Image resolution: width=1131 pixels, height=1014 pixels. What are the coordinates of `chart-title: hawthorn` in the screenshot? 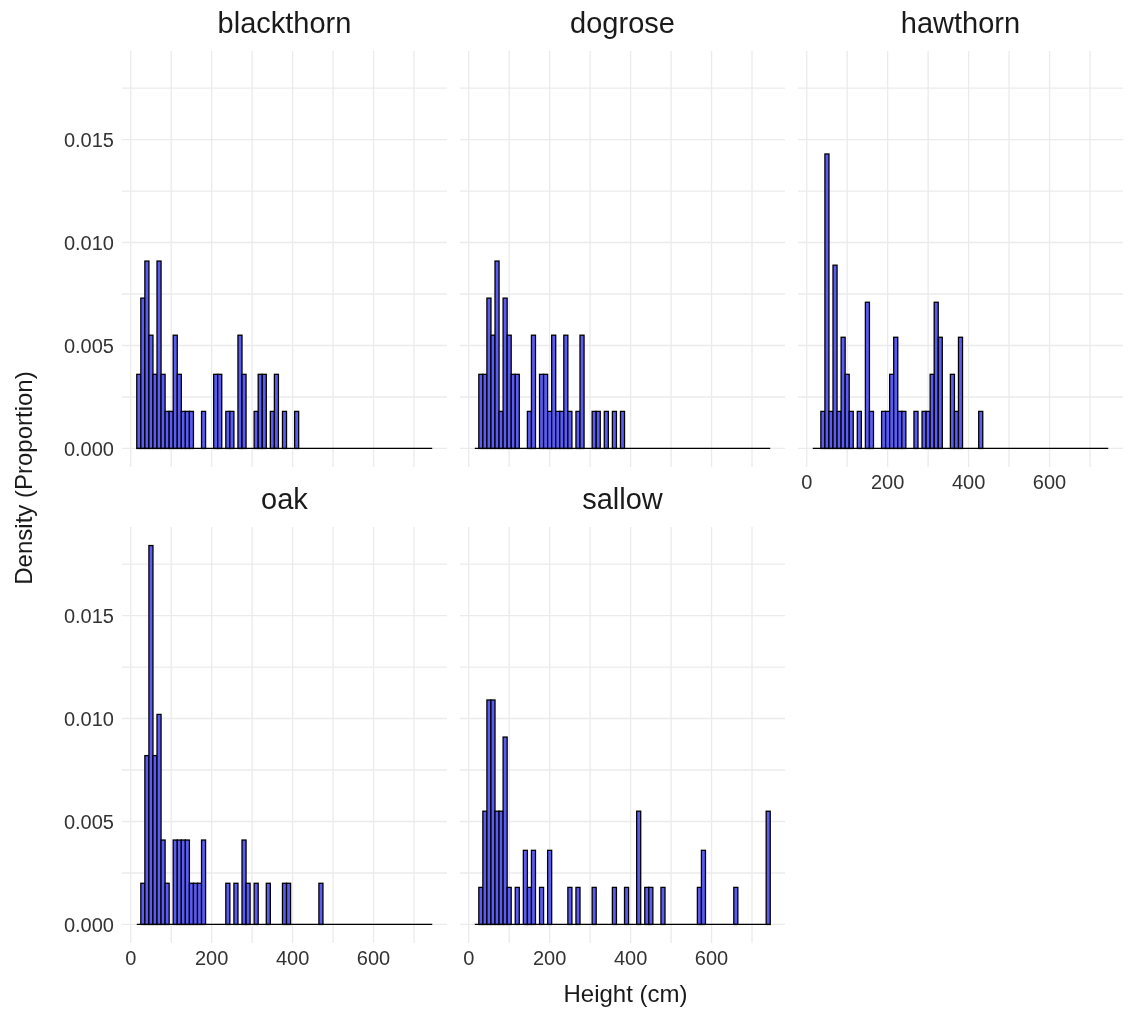 It's located at (960, 23).